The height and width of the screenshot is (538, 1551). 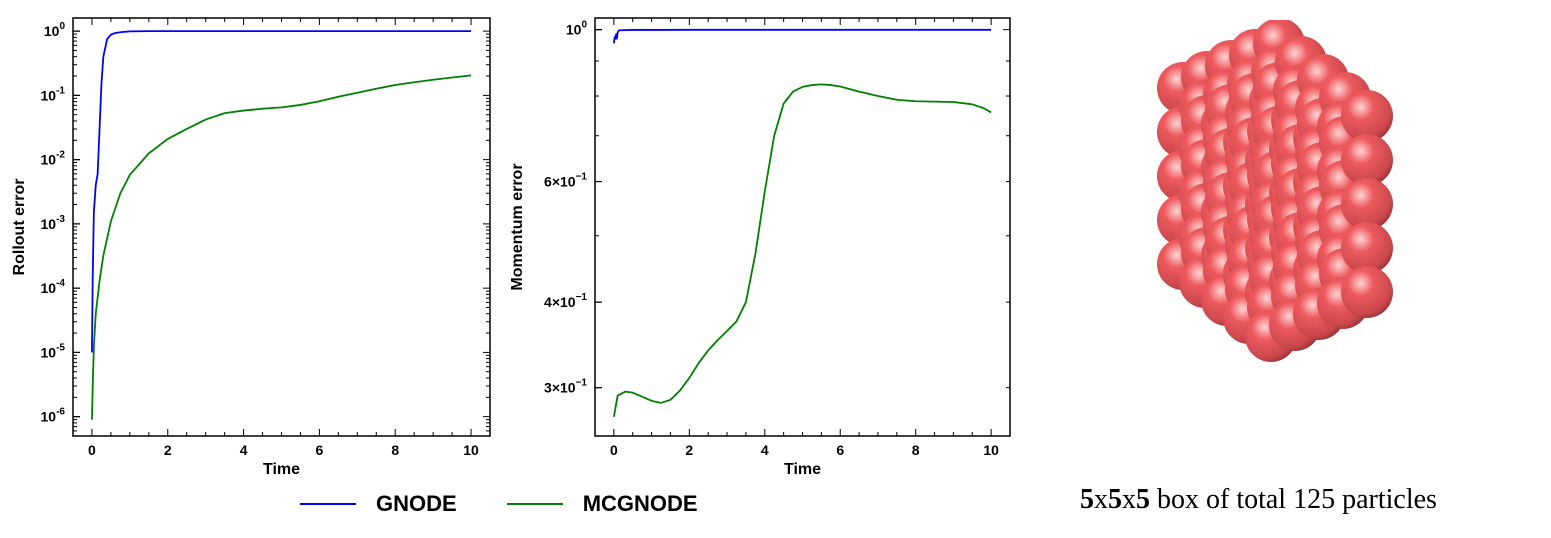 I want to click on y-tick-label: 10⁻⁵, so click(x=53, y=351).